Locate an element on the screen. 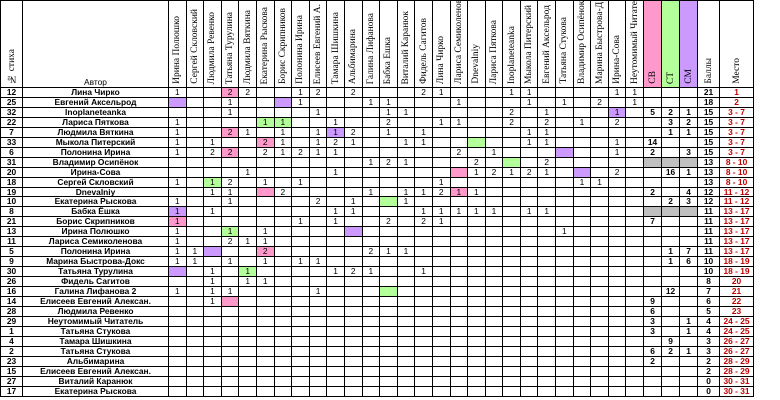  header-voter-text: Лариса Пяткова is located at coordinates (493, 51).